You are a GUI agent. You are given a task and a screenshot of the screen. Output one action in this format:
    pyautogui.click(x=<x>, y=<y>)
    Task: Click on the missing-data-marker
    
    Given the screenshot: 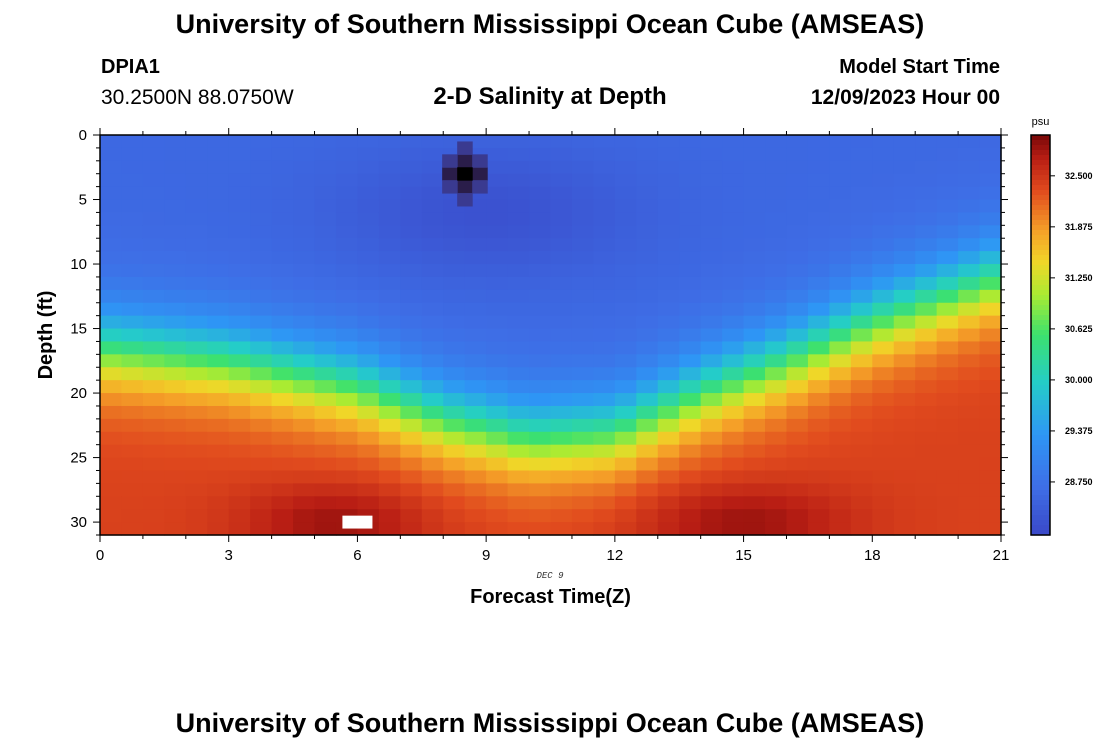 What is the action you would take?
    pyautogui.click(x=357, y=522)
    